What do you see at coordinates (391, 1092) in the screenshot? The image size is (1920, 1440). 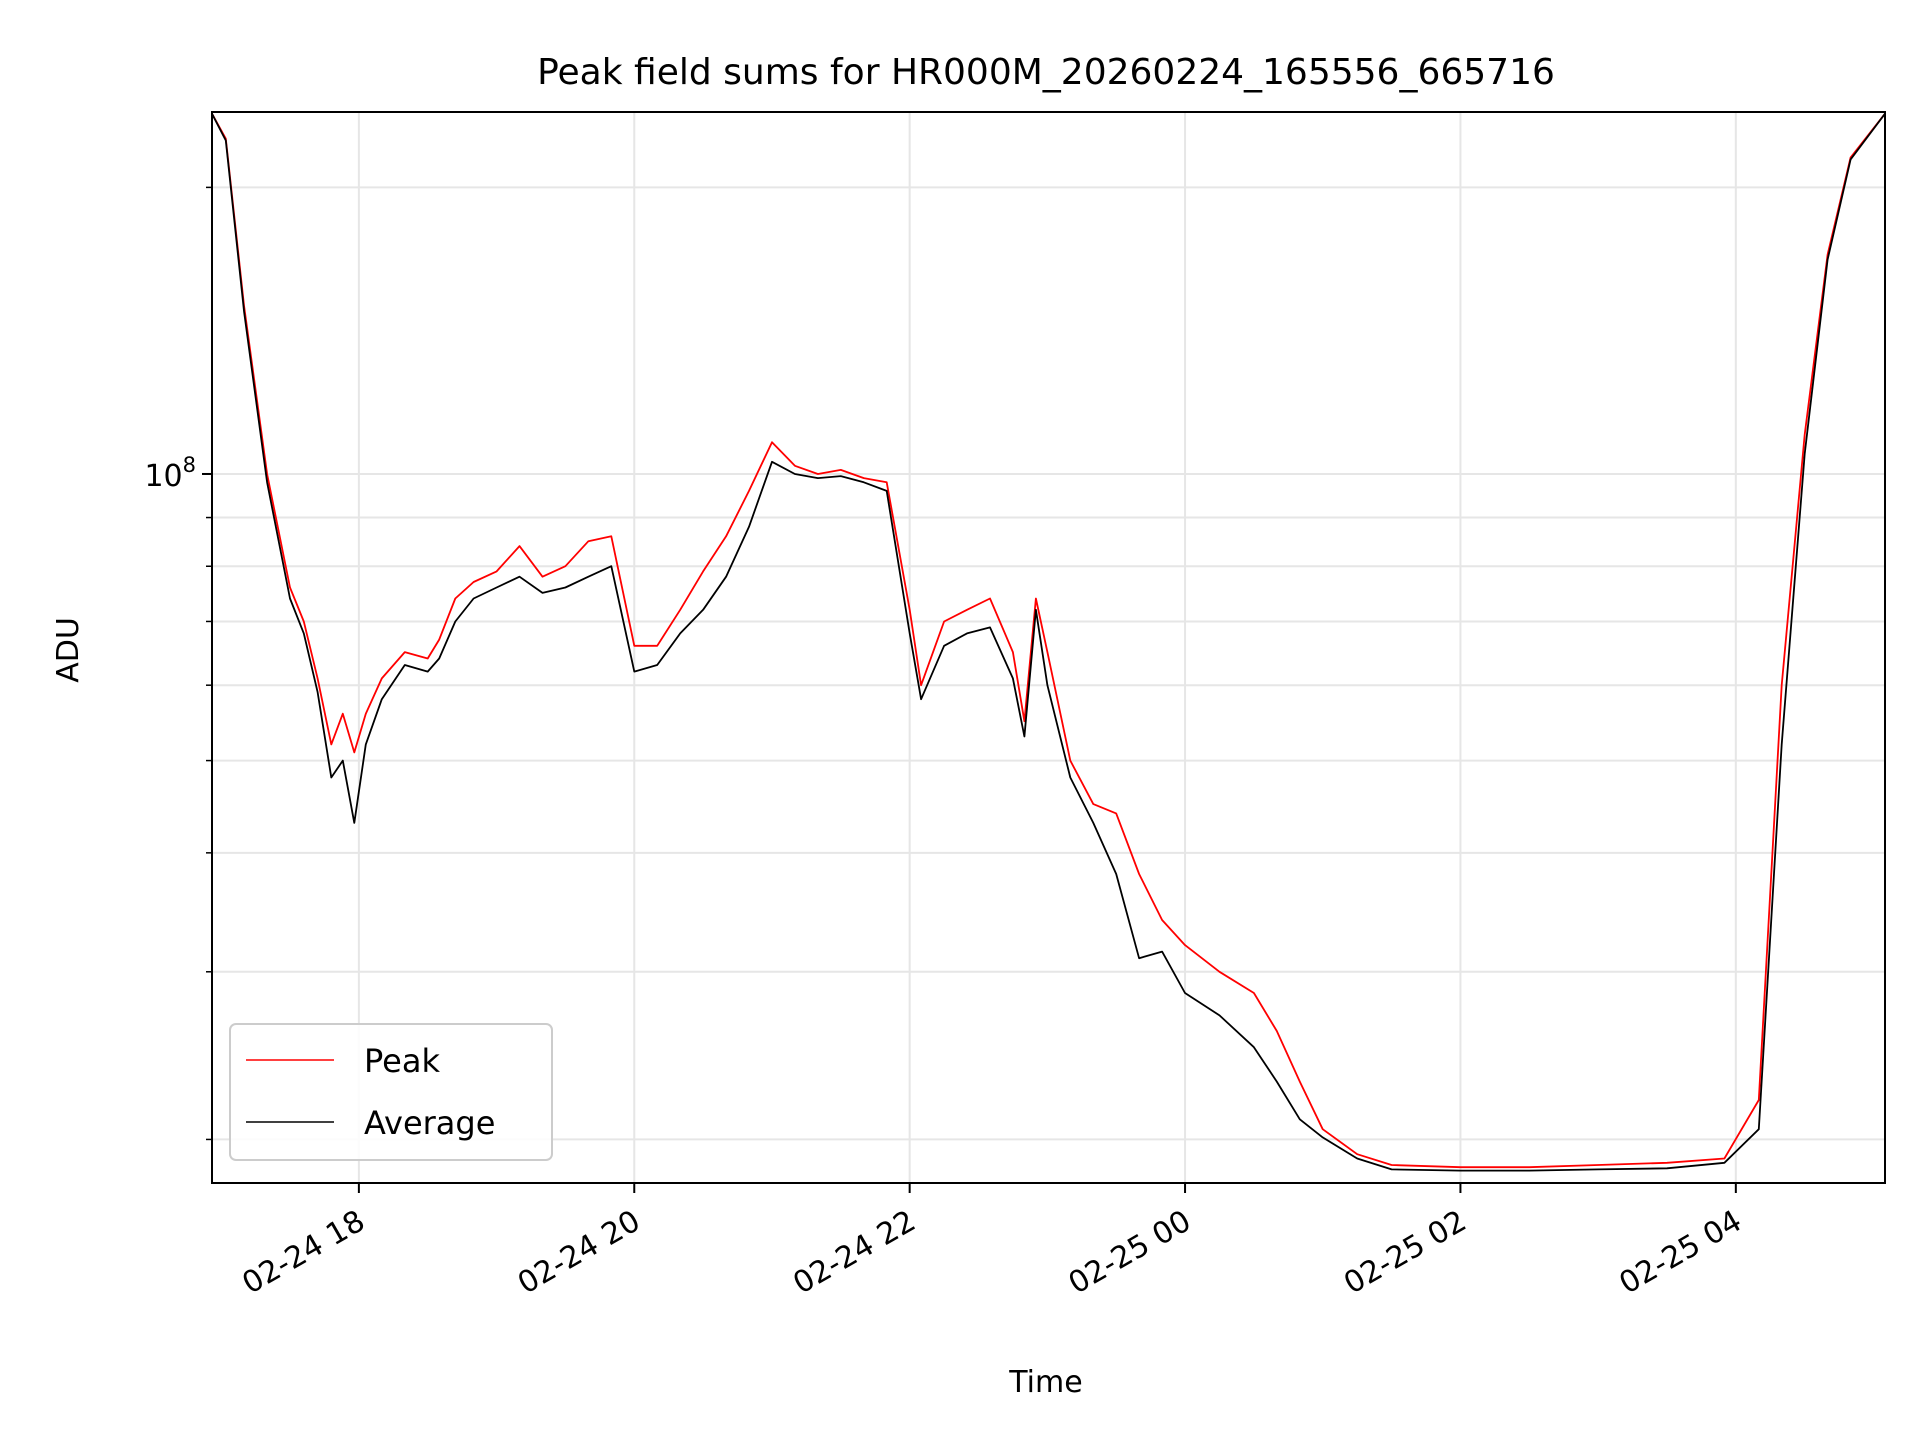 I see `legend: Peak Average` at bounding box center [391, 1092].